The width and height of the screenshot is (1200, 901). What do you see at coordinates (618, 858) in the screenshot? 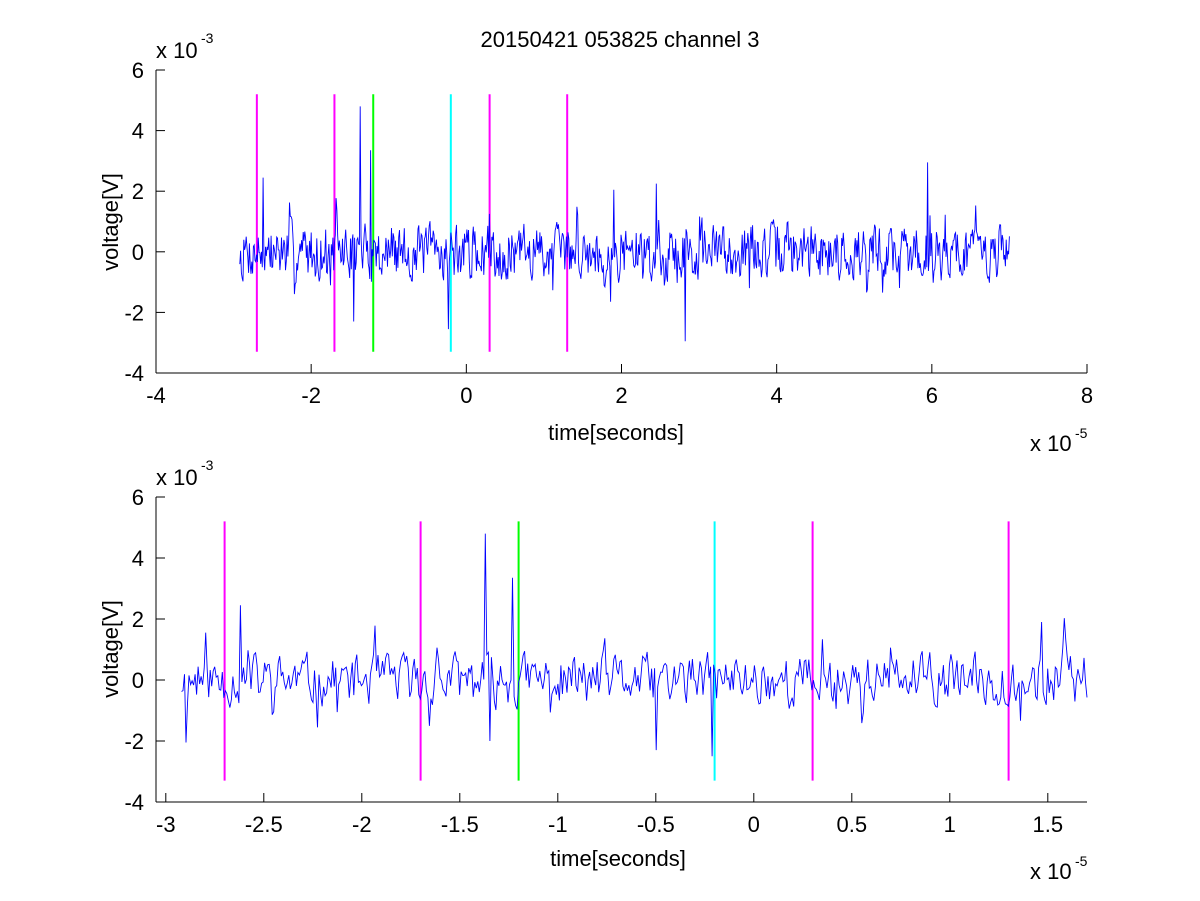
I see `bottom-plot-x-label: time[seconds]` at bounding box center [618, 858].